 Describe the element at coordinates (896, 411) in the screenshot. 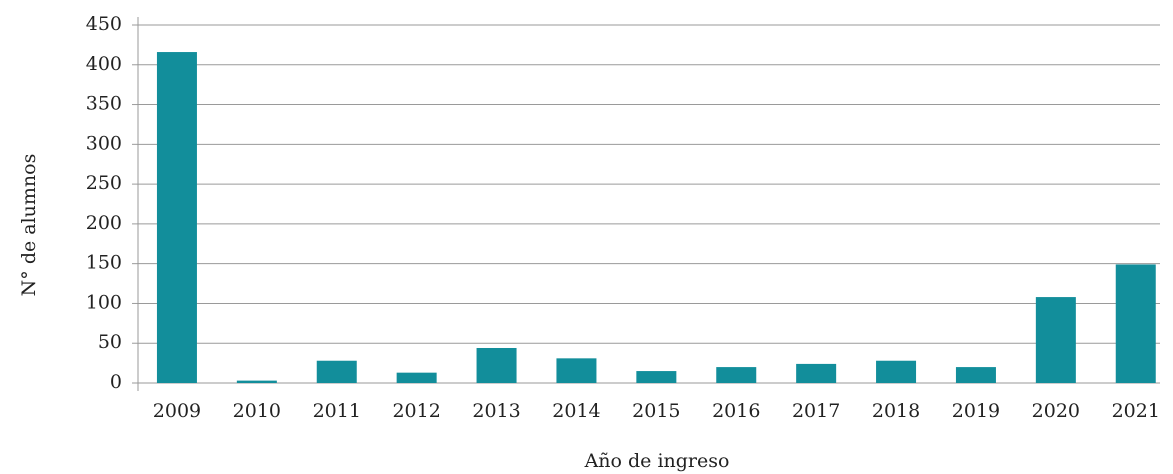

I see `x-tick-label: 2018` at that location.